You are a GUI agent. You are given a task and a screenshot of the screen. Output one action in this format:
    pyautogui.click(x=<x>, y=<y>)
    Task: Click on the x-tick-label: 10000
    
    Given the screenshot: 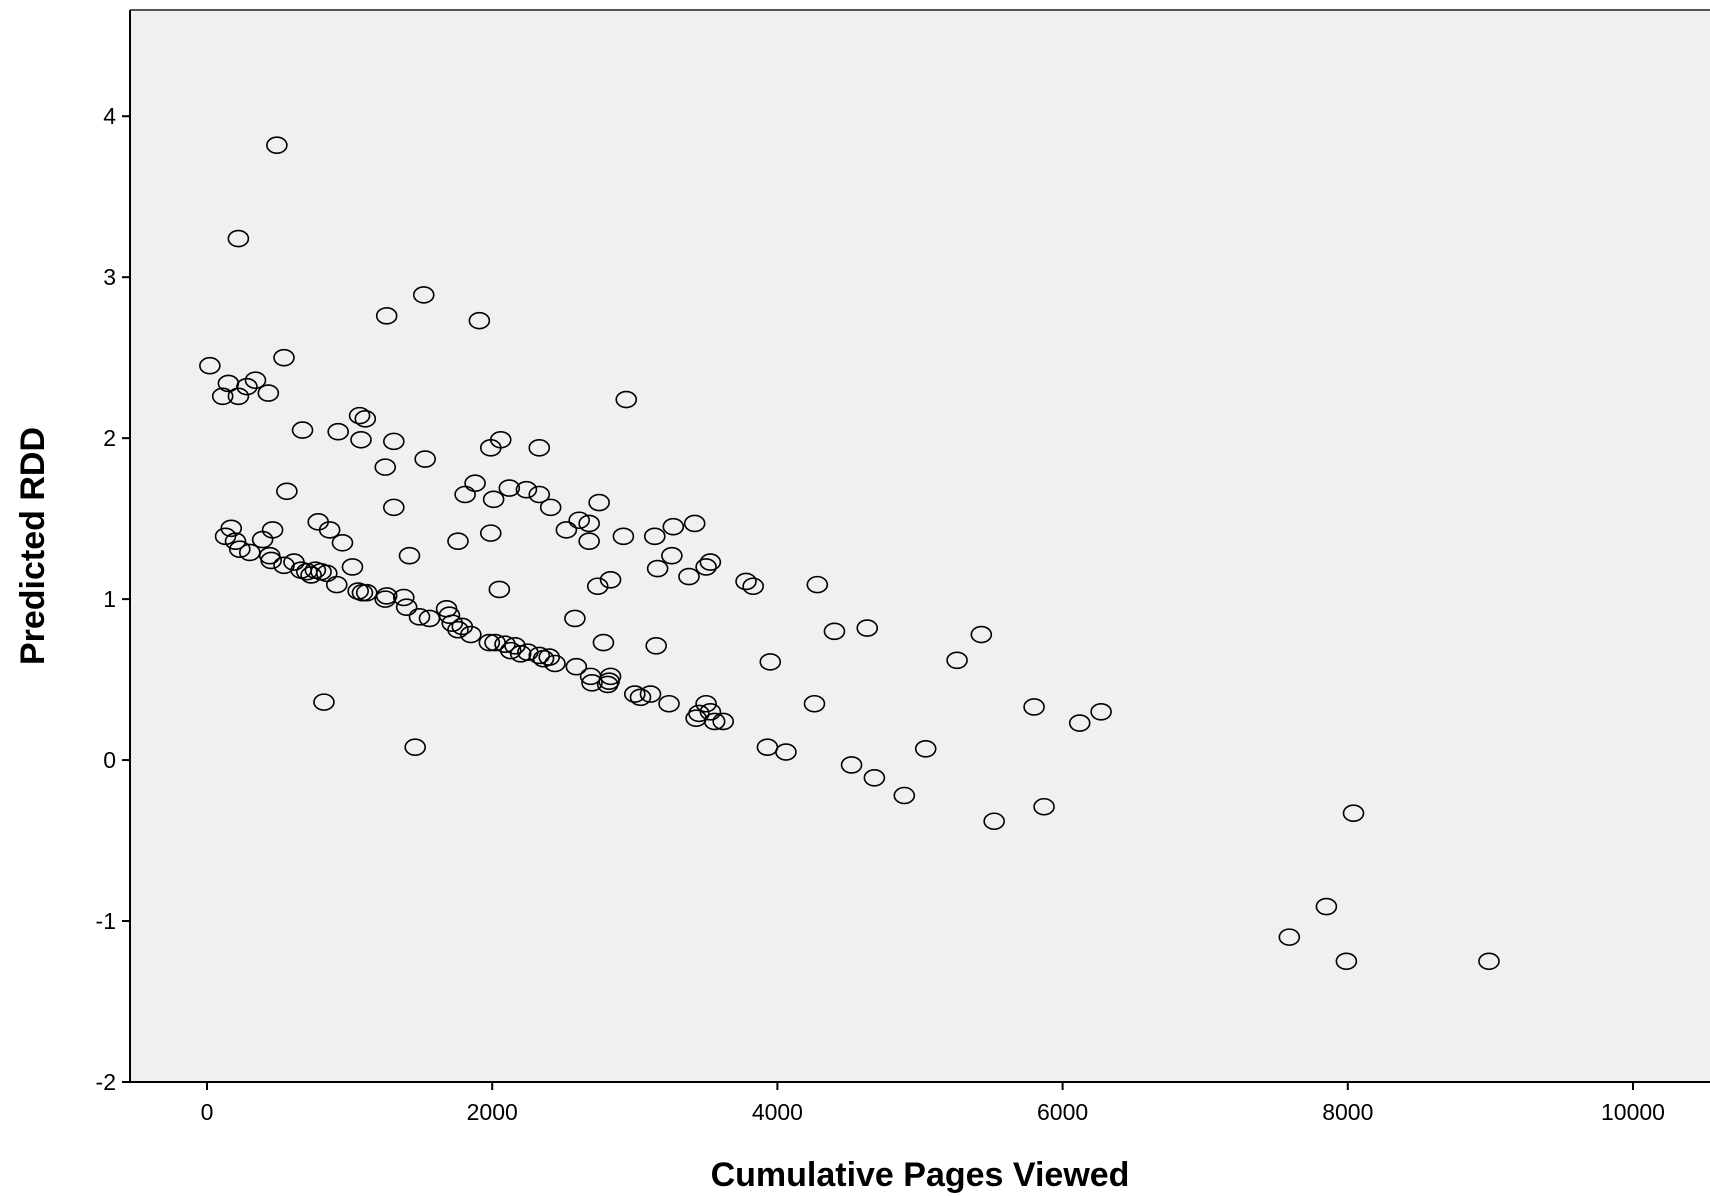 What is the action you would take?
    pyautogui.click(x=1633, y=1112)
    